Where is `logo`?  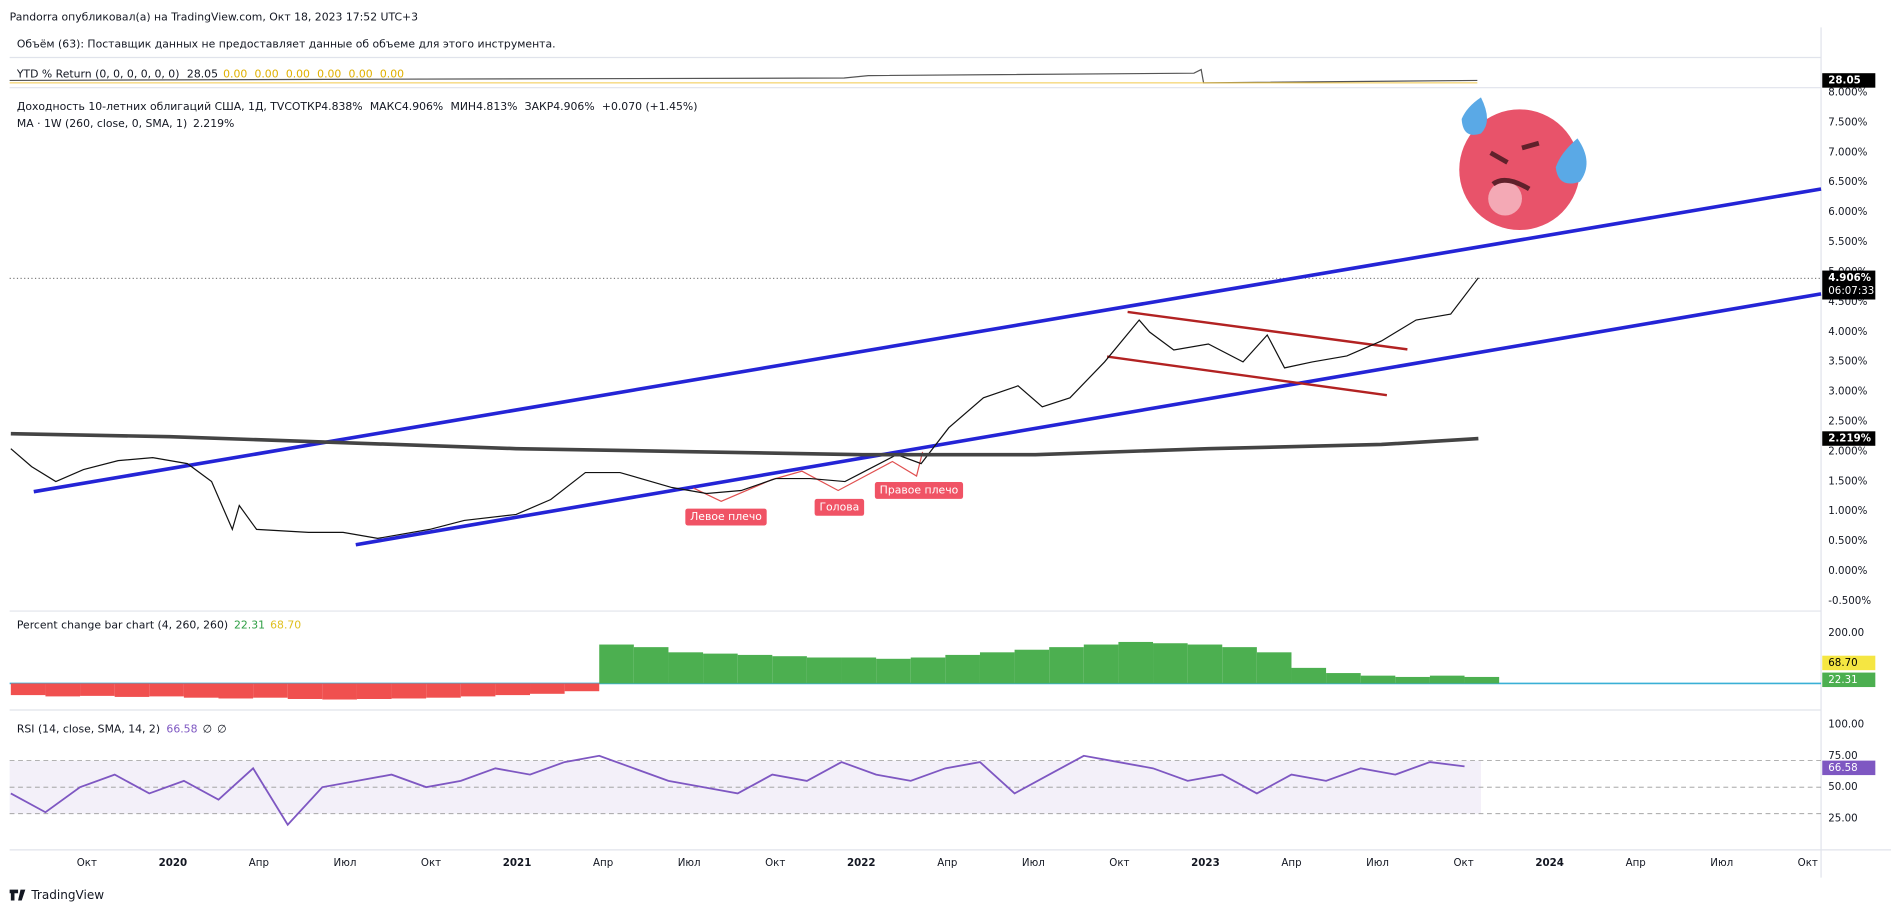
logo is located at coordinates (17, 895).